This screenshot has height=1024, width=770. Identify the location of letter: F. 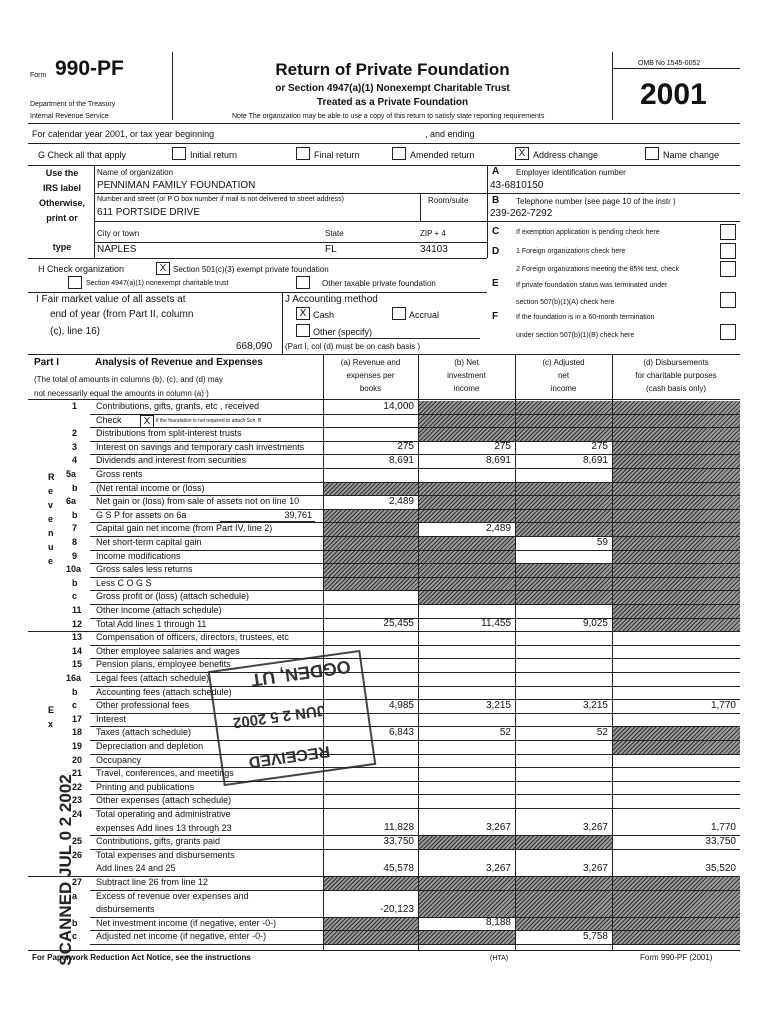
(495, 316).